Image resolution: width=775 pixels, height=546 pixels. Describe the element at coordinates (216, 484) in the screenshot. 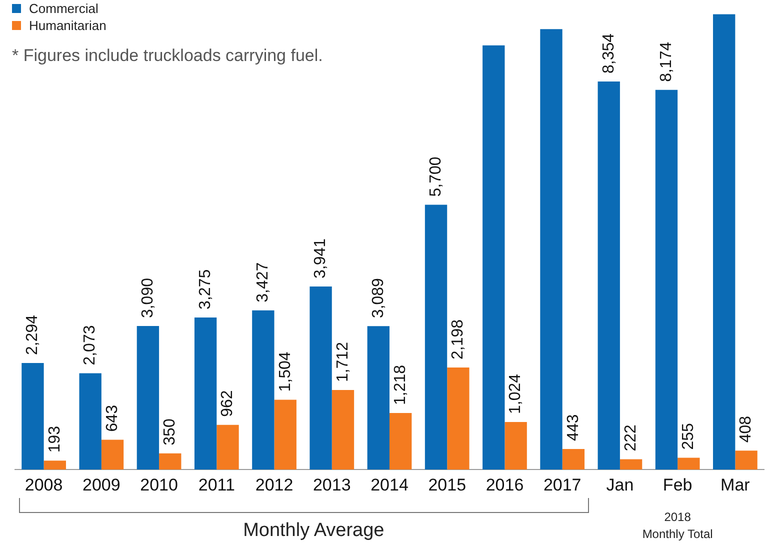

I see `x-tick-label: 2011` at that location.